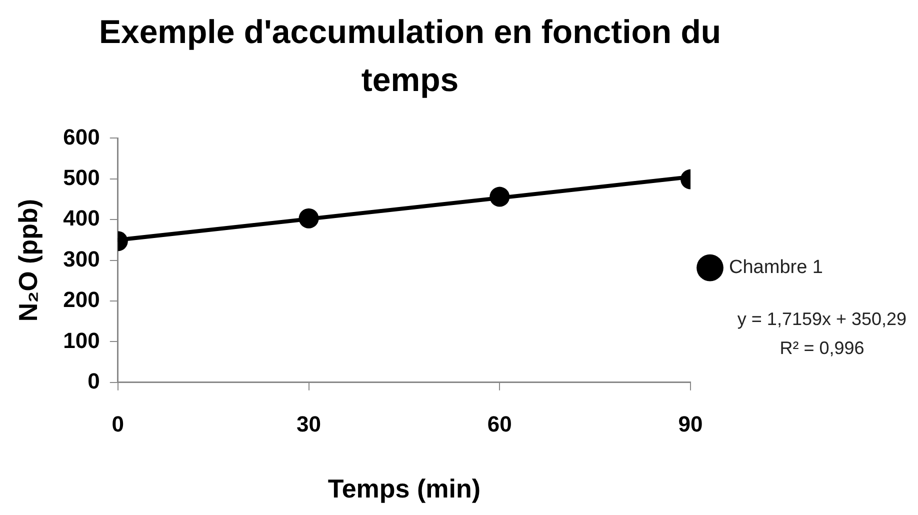 The width and height of the screenshot is (918, 515). Describe the element at coordinates (118, 424) in the screenshot. I see `x-tick-label: 0` at that location.